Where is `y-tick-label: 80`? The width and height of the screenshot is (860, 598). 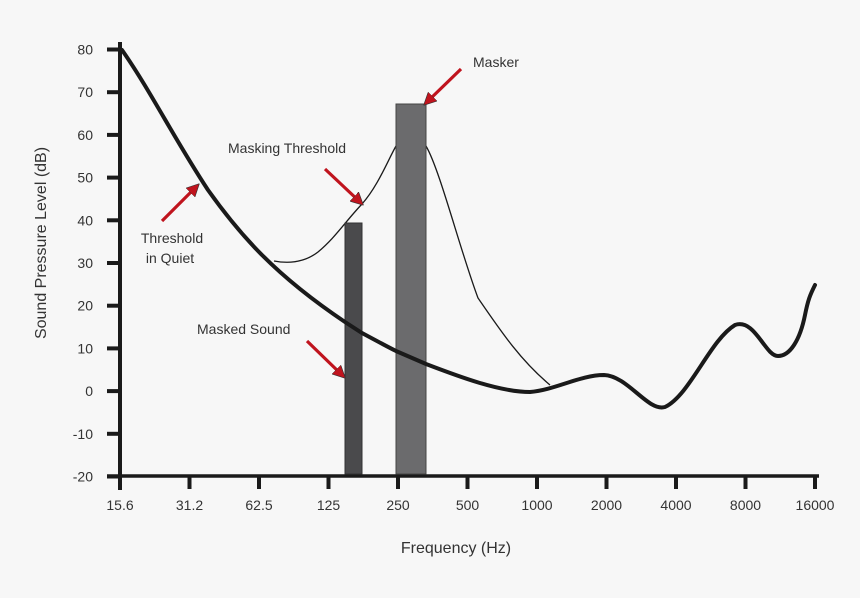 y-tick-label: 80 is located at coordinates (85, 50).